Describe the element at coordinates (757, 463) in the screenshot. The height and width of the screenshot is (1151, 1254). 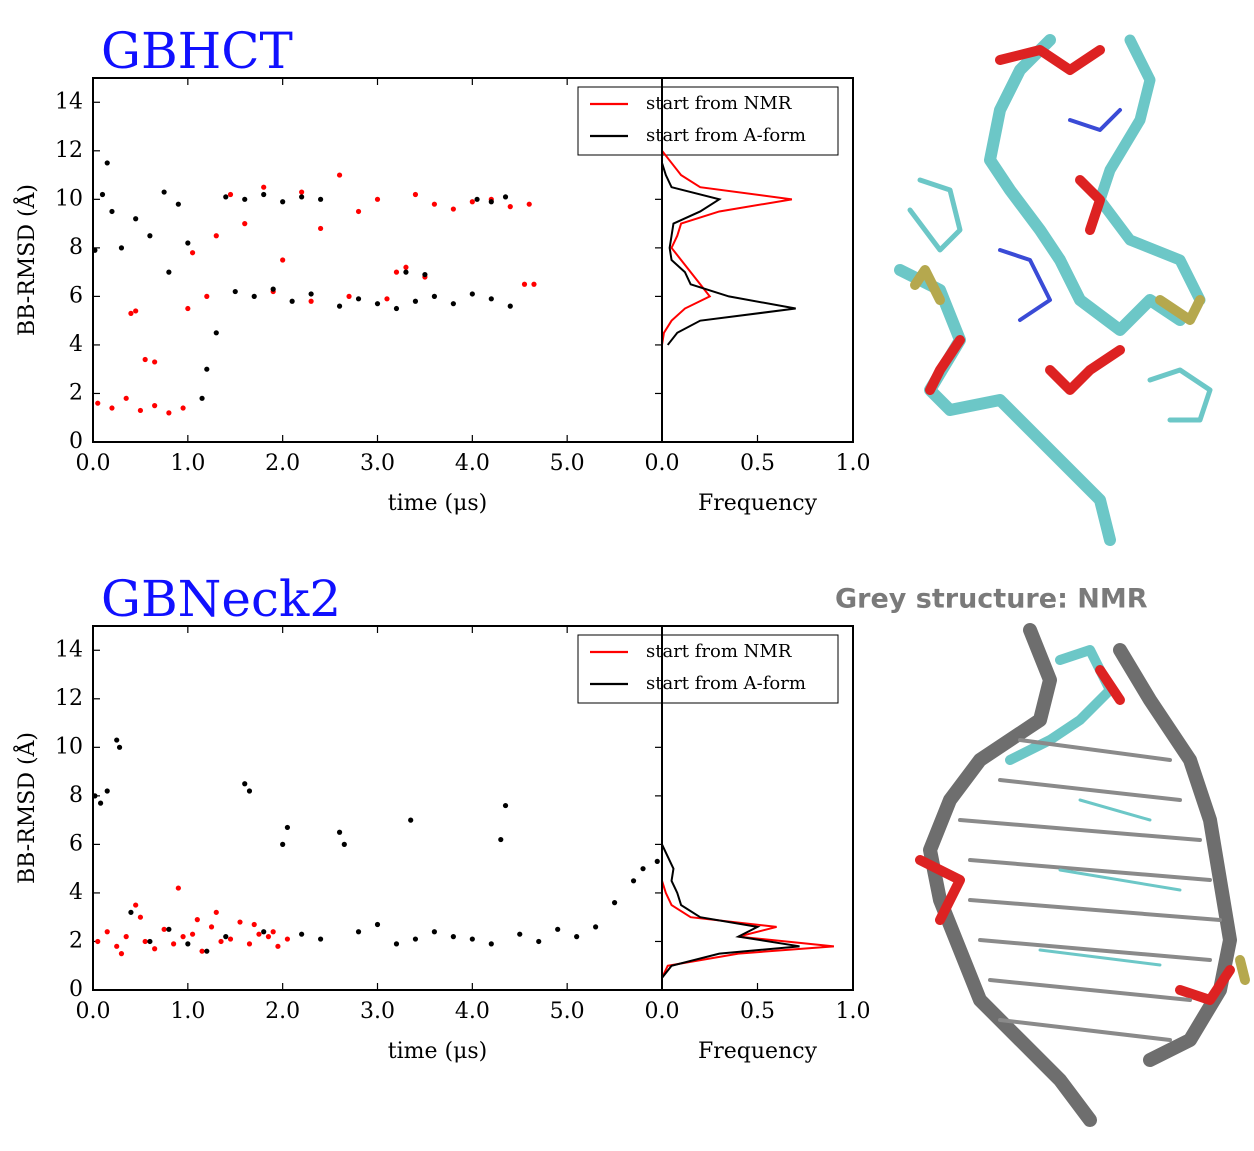
I see `x-tick-label: 0.5` at that location.